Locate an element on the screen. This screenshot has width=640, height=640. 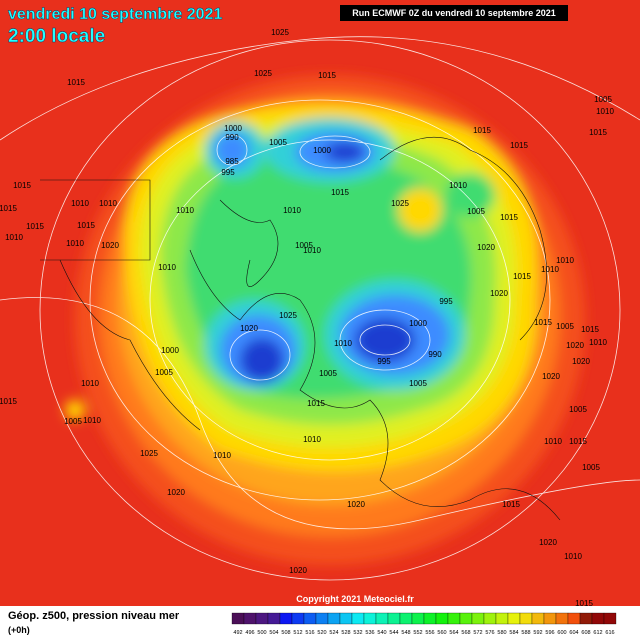
scale-label: 580 is located at coordinates (501, 633).